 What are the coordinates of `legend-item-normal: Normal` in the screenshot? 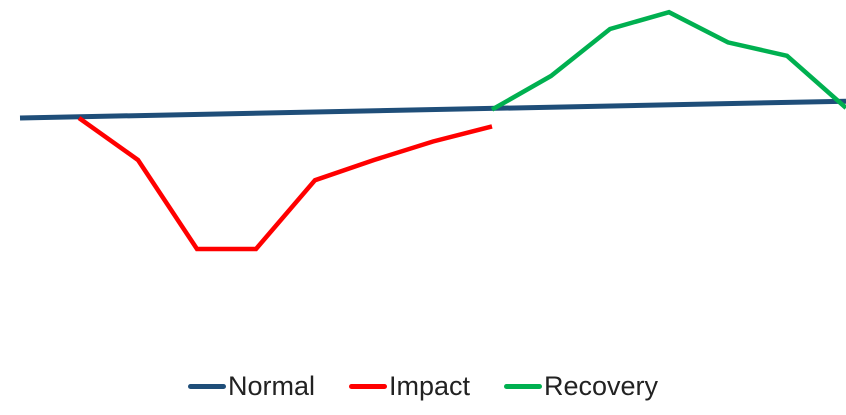 It's located at (251, 385).